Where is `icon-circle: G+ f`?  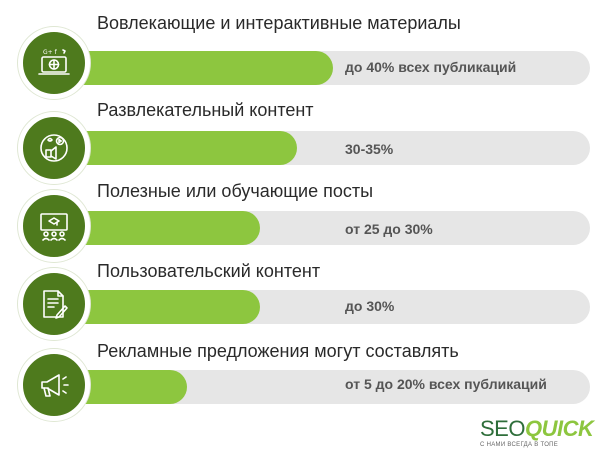
icon-circle: G+ f is located at coordinates (54, 63).